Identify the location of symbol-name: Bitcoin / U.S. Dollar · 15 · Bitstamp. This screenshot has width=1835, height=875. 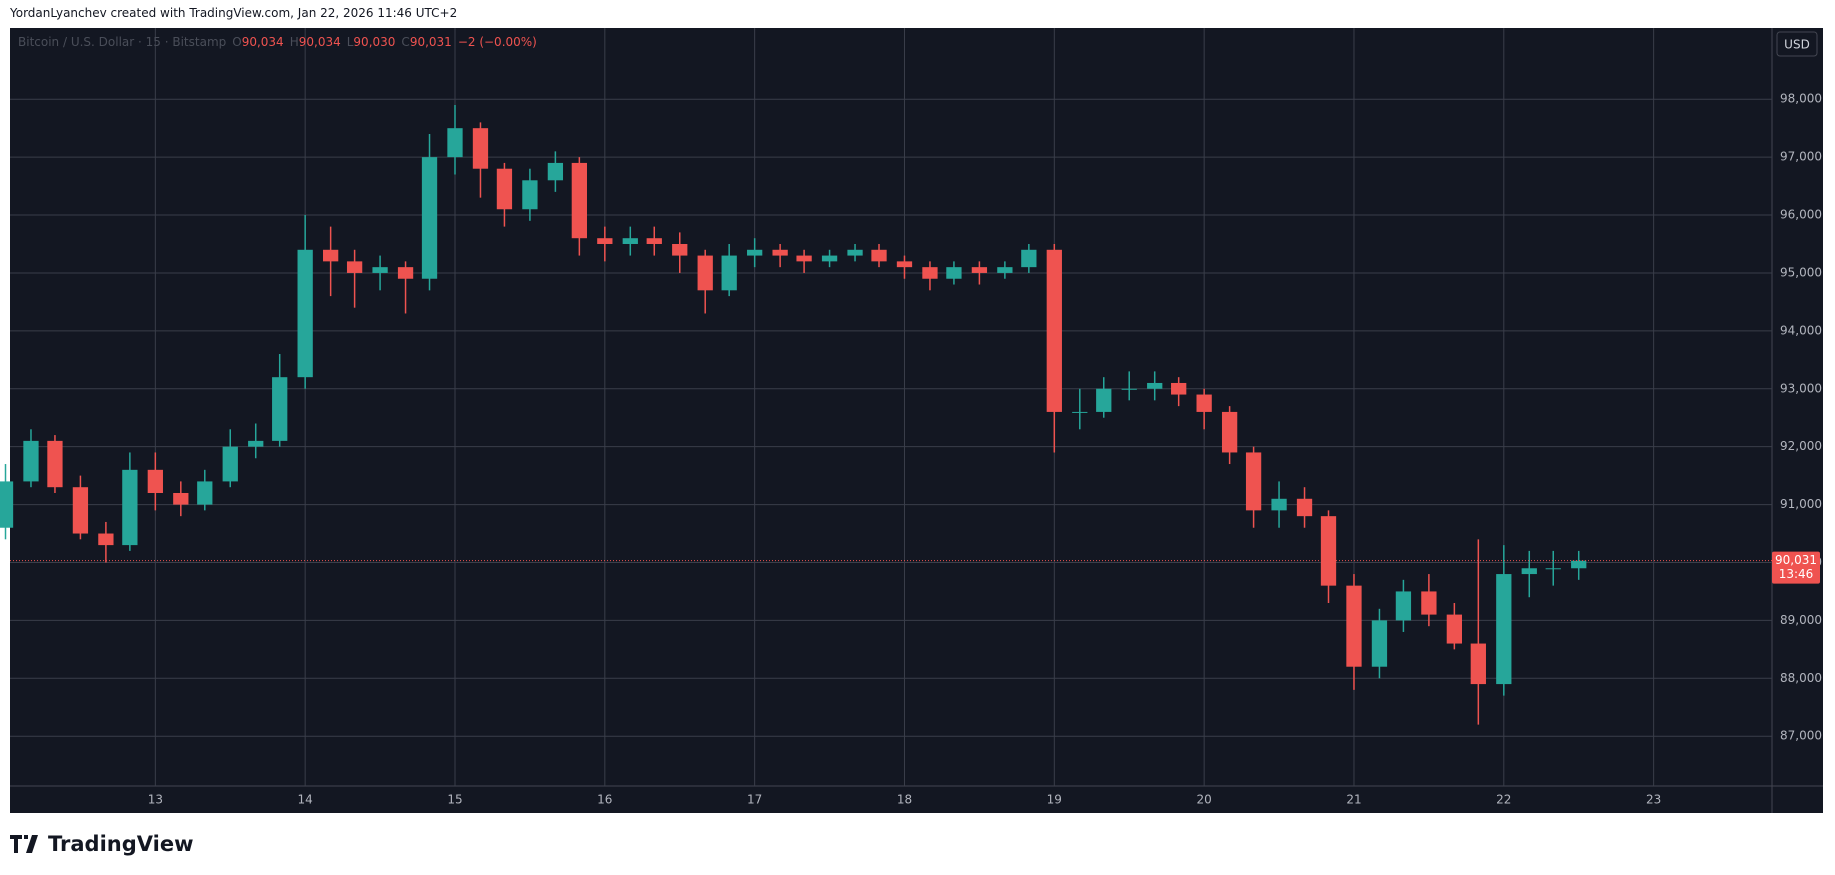
(122, 42).